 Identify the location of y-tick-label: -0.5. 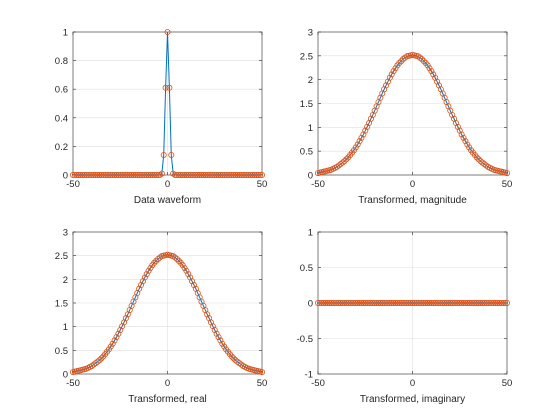
(305, 339).